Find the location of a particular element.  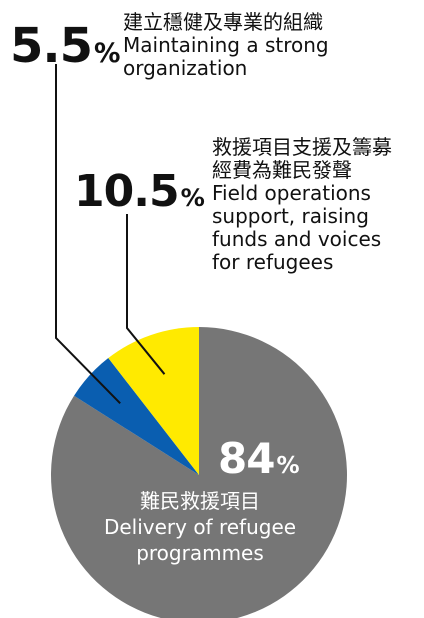

blue-slice-value: 5.5 is located at coordinates (51, 46).